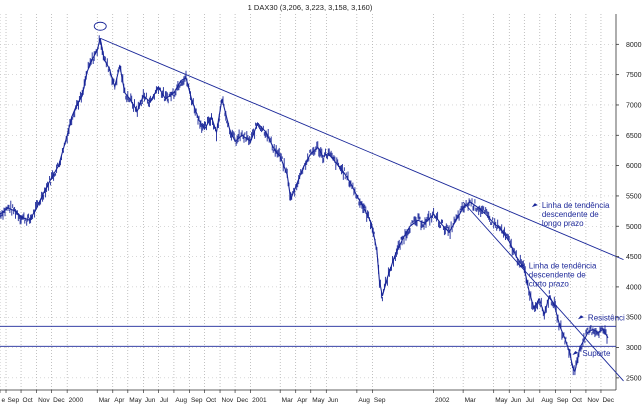 The height and width of the screenshot is (405, 644). Describe the element at coordinates (549, 284) in the screenshot. I see `annotation-text: curto prazo` at that location.